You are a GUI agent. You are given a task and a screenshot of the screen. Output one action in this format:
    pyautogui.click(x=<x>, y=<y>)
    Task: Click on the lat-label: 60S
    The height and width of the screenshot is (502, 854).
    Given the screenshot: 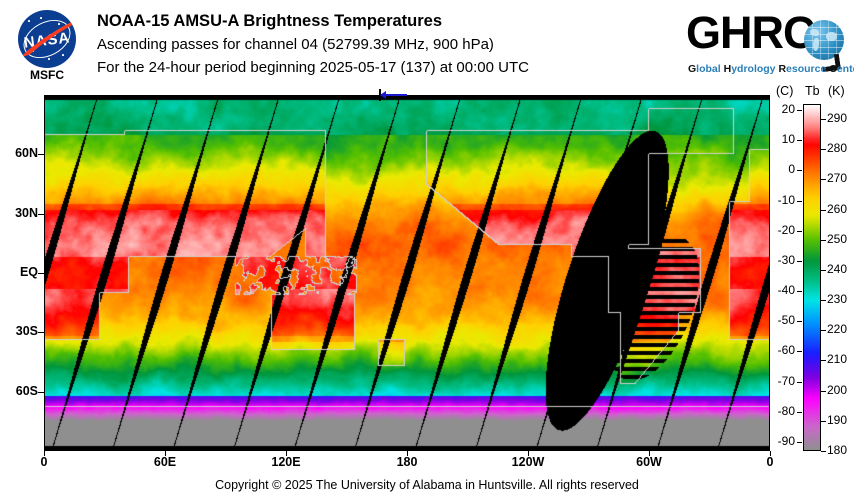 What is the action you would take?
    pyautogui.click(x=26, y=390)
    